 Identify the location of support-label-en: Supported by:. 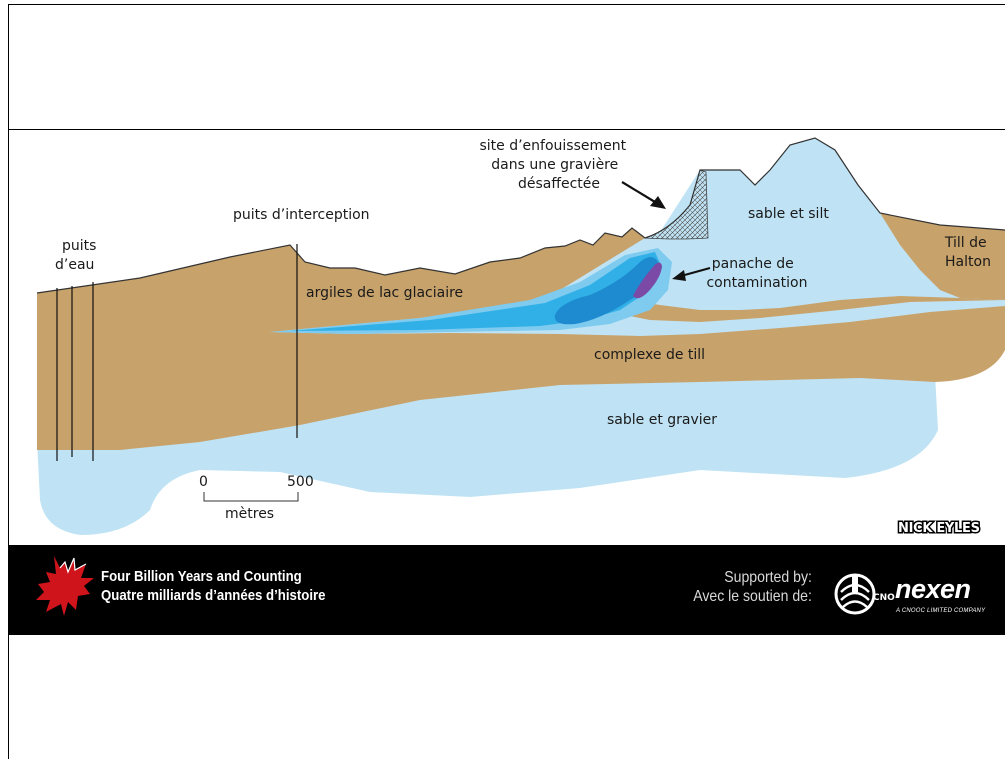
(768, 577).